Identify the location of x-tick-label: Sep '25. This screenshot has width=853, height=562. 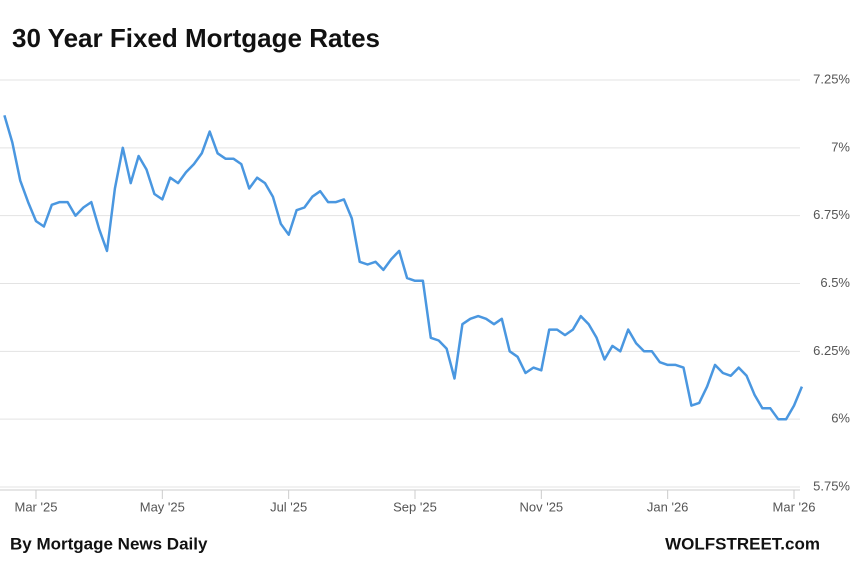
(415, 506).